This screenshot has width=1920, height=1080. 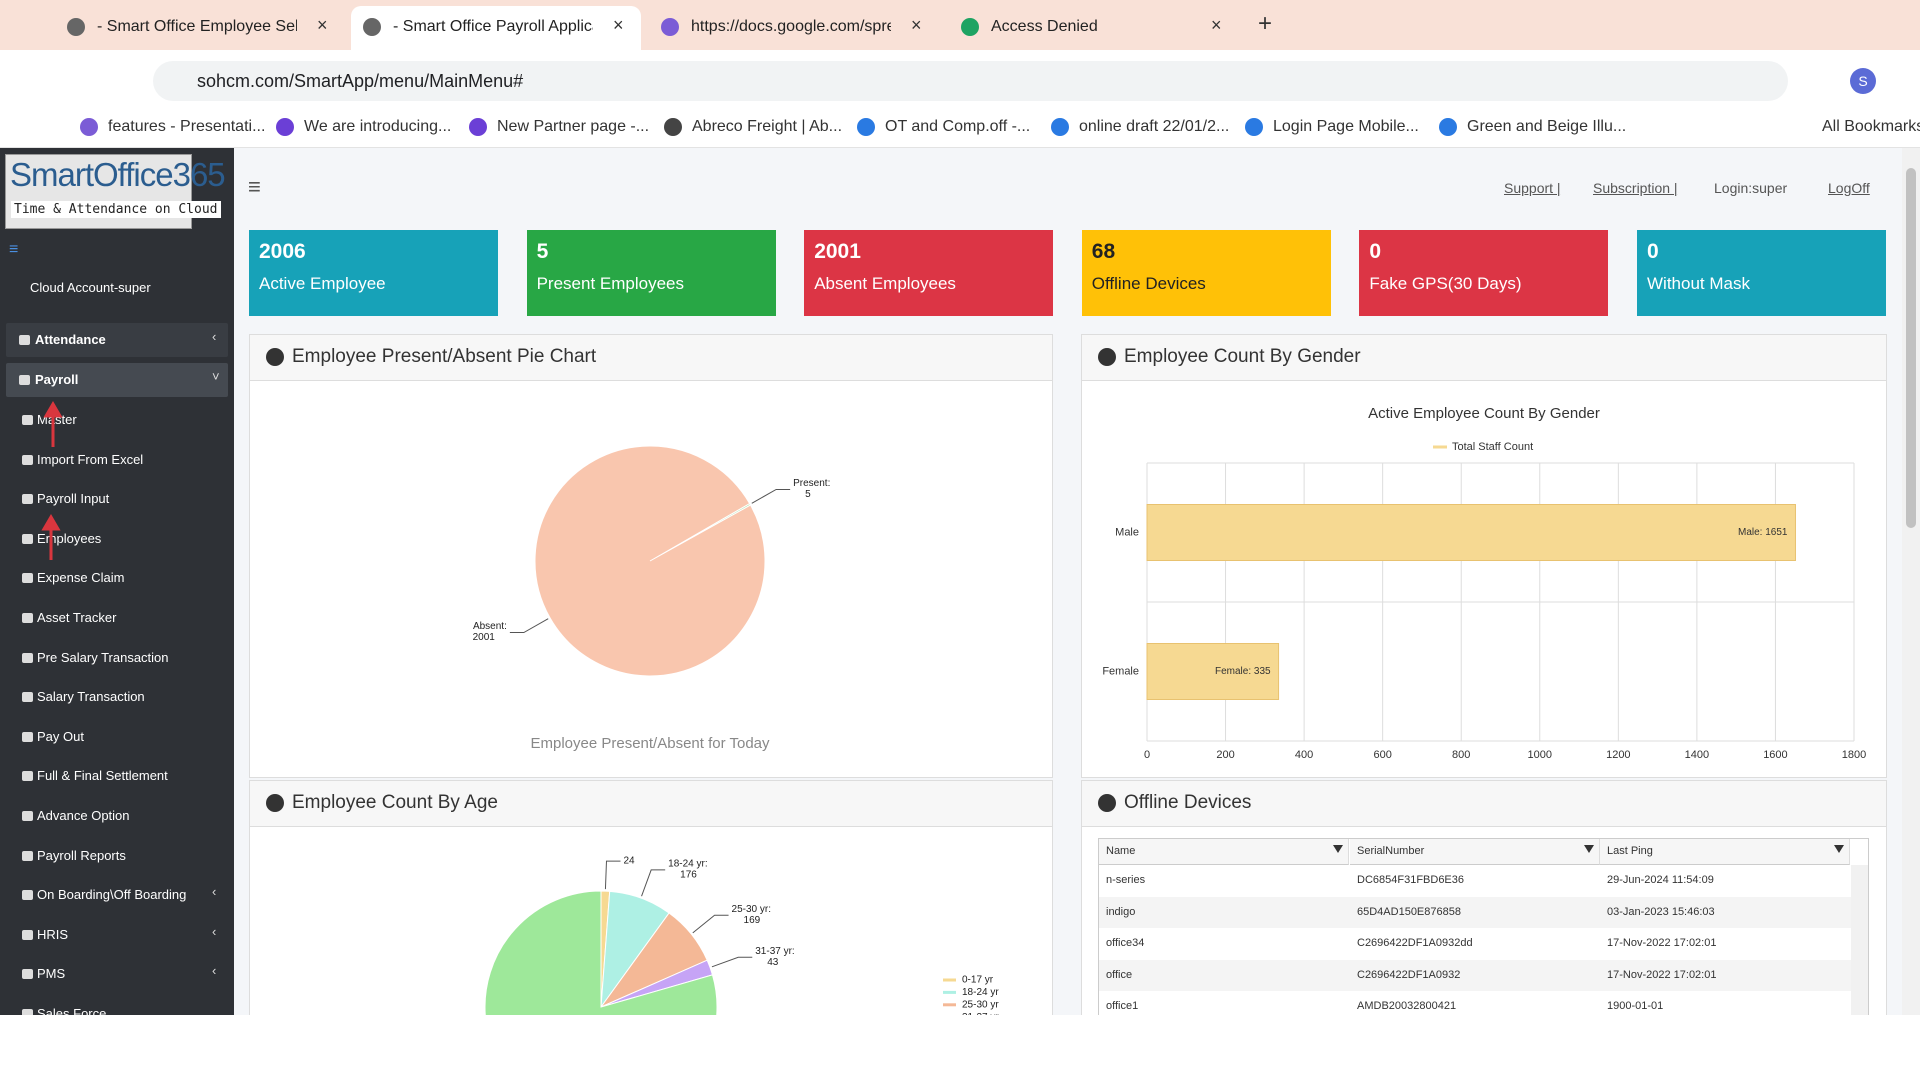 I want to click on tab: - Smart Office Employee Self Se ×, so click(x=200, y=28).